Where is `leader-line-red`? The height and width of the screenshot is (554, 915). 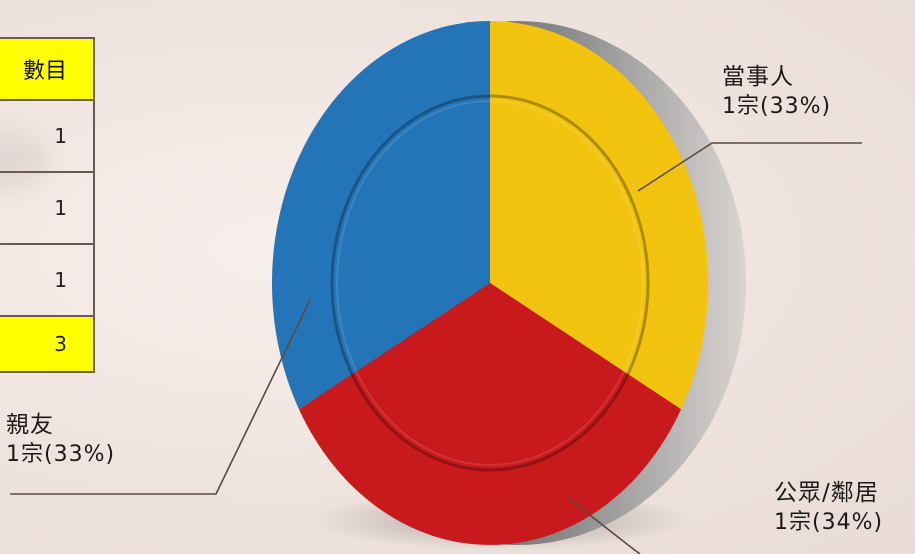 leader-line-red is located at coordinates (604, 525).